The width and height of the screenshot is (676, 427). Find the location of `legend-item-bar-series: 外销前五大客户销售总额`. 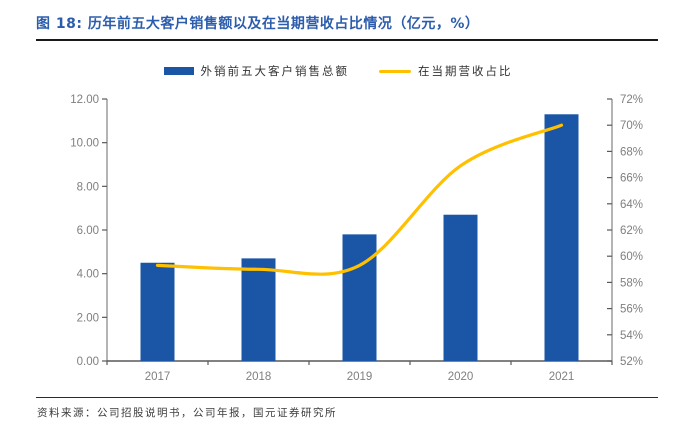

legend-item-bar-series: 外销前五大客户销售总额 is located at coordinates (256, 71).